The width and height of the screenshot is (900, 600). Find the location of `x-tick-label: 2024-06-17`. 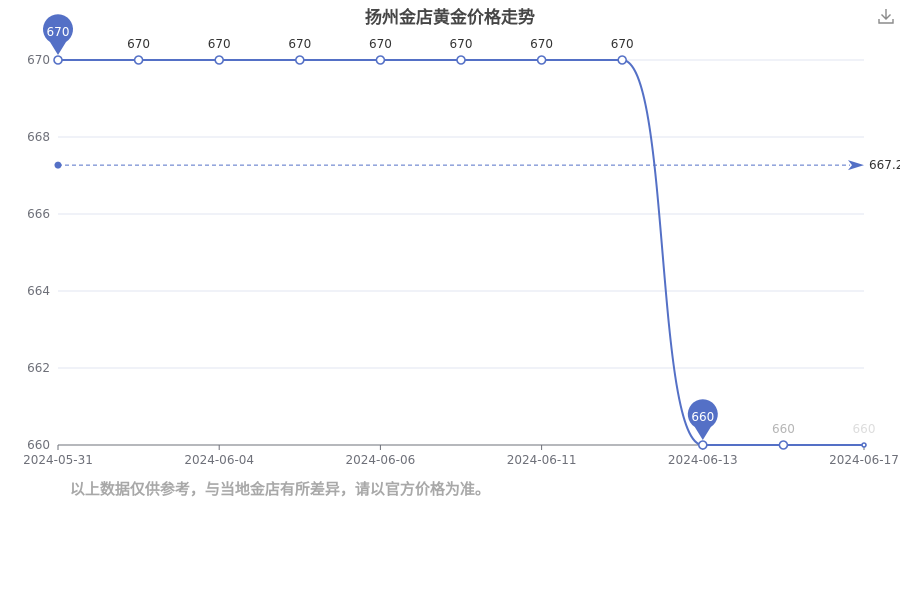

x-tick-label: 2024-06-17 is located at coordinates (864, 460).